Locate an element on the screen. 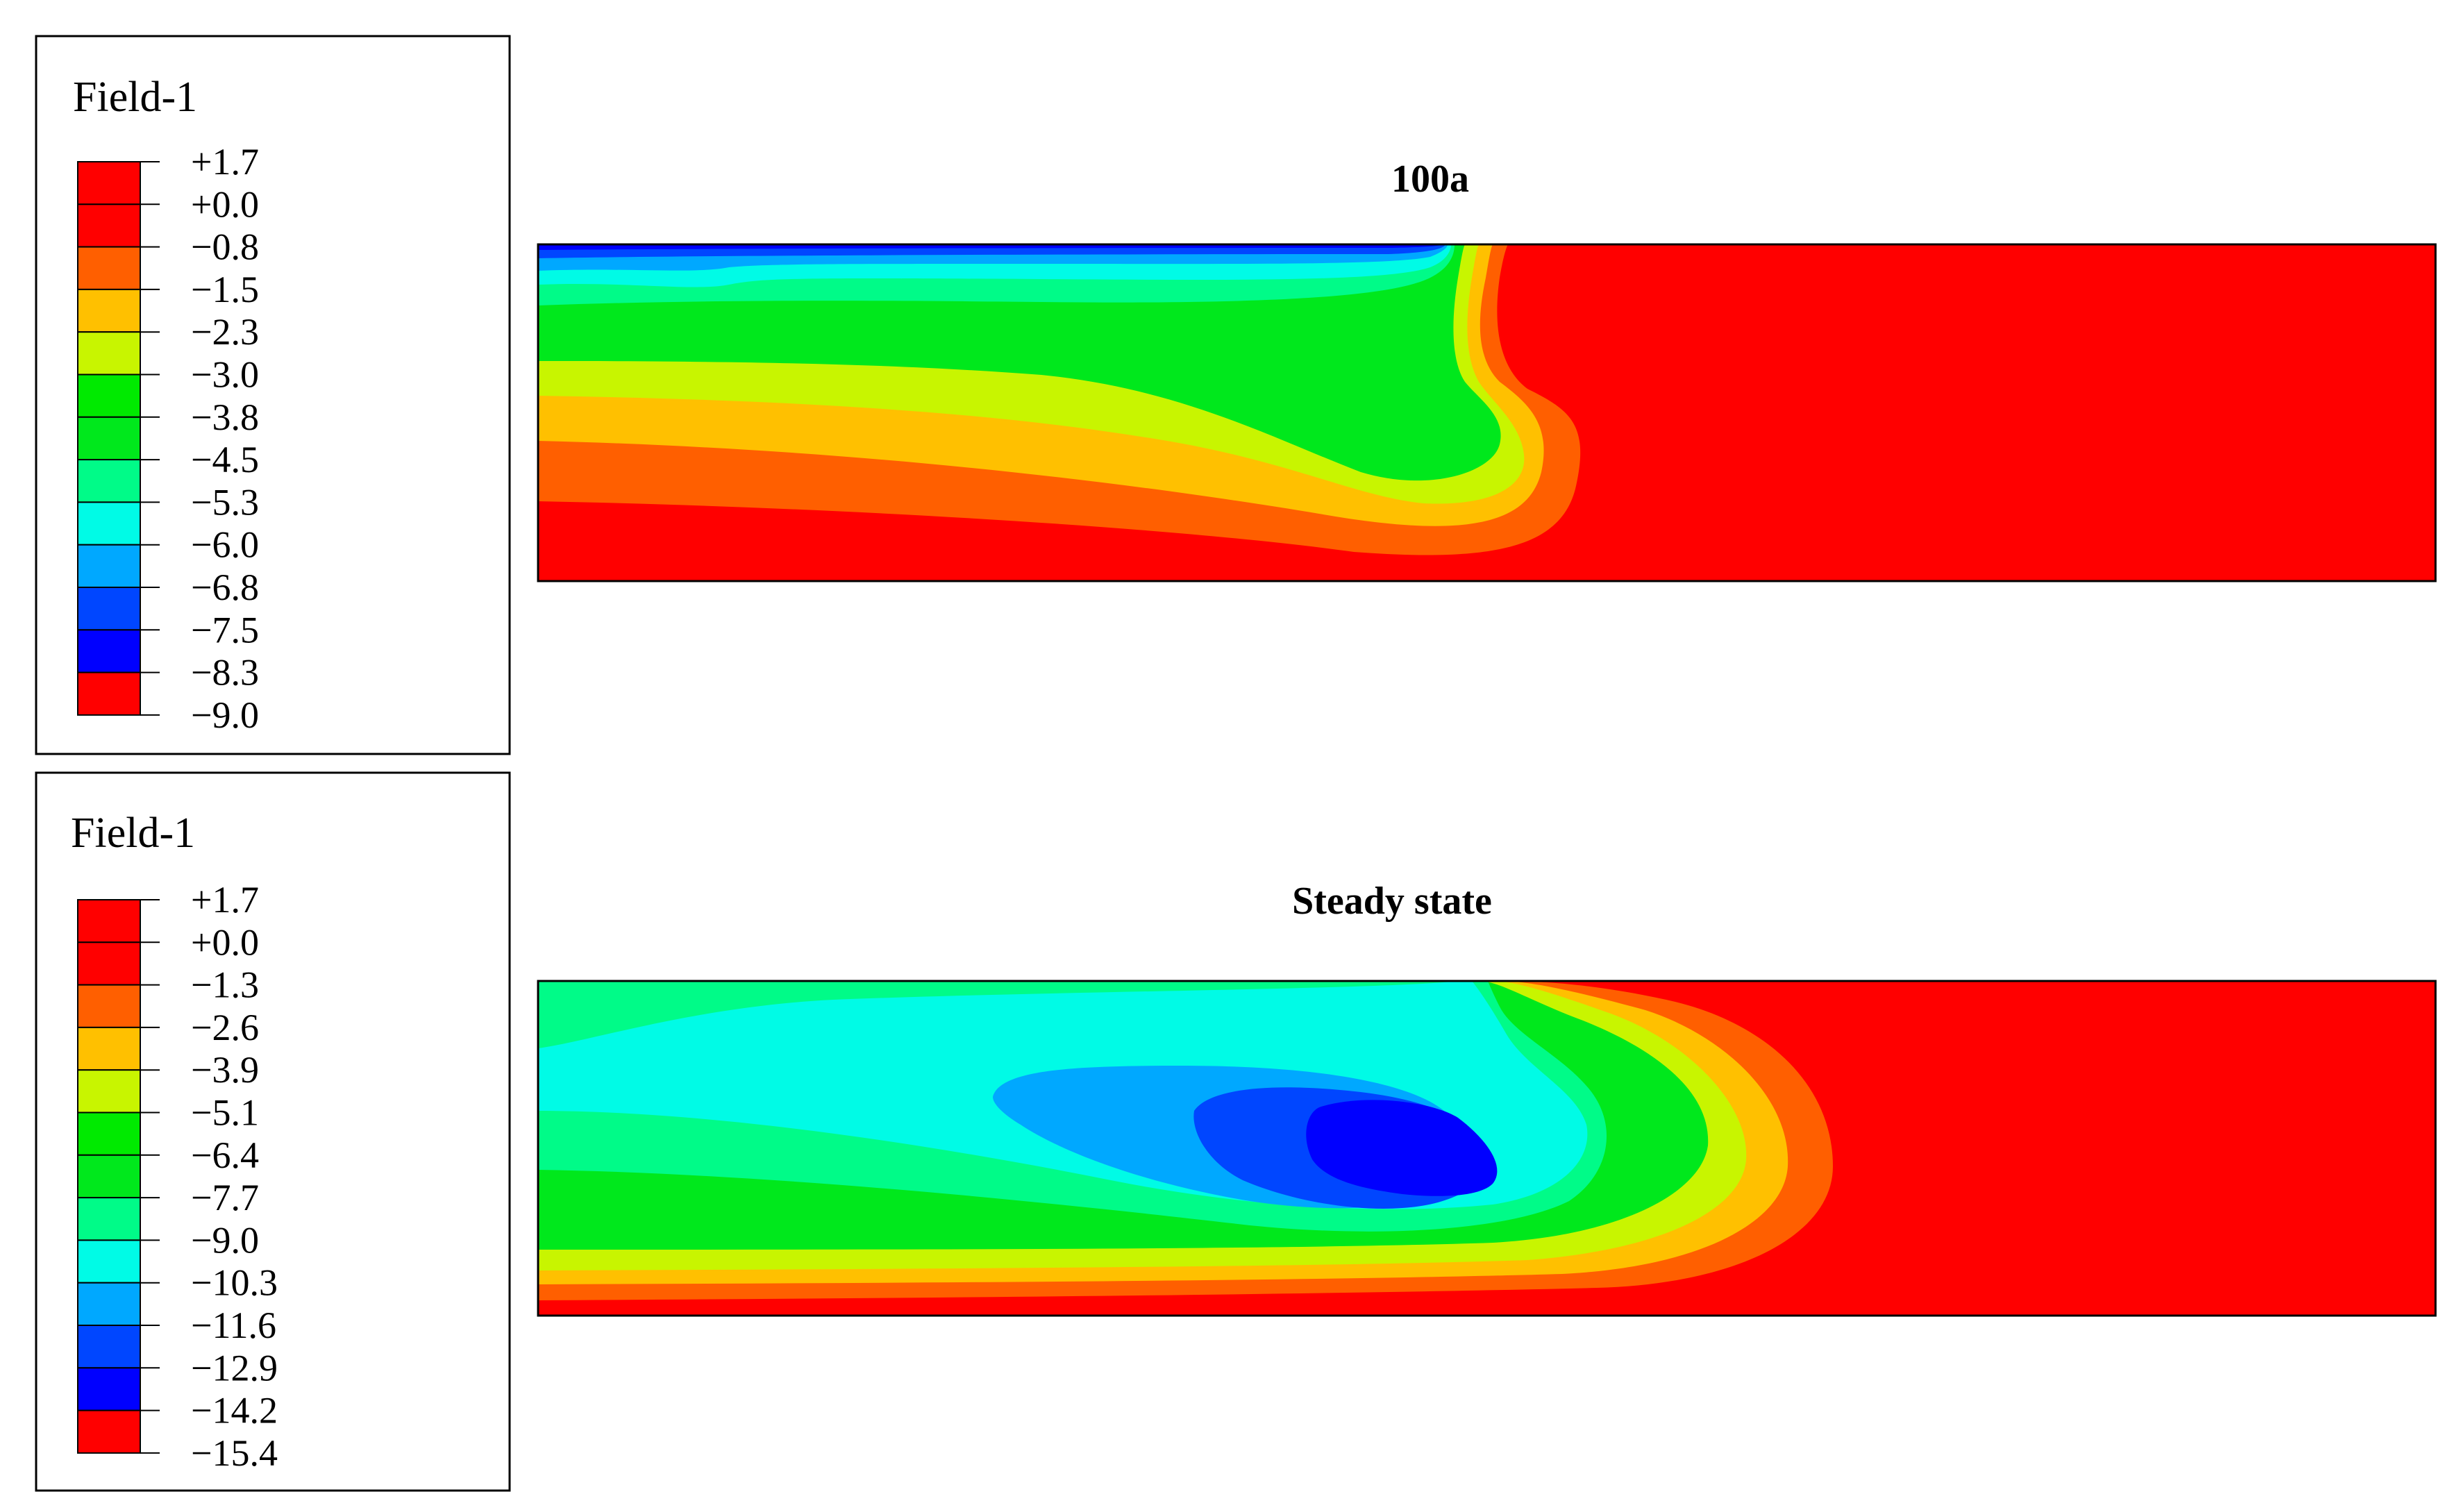 This screenshot has width=2464, height=1510. legend-tick-label: −10.3 is located at coordinates (234, 1283).